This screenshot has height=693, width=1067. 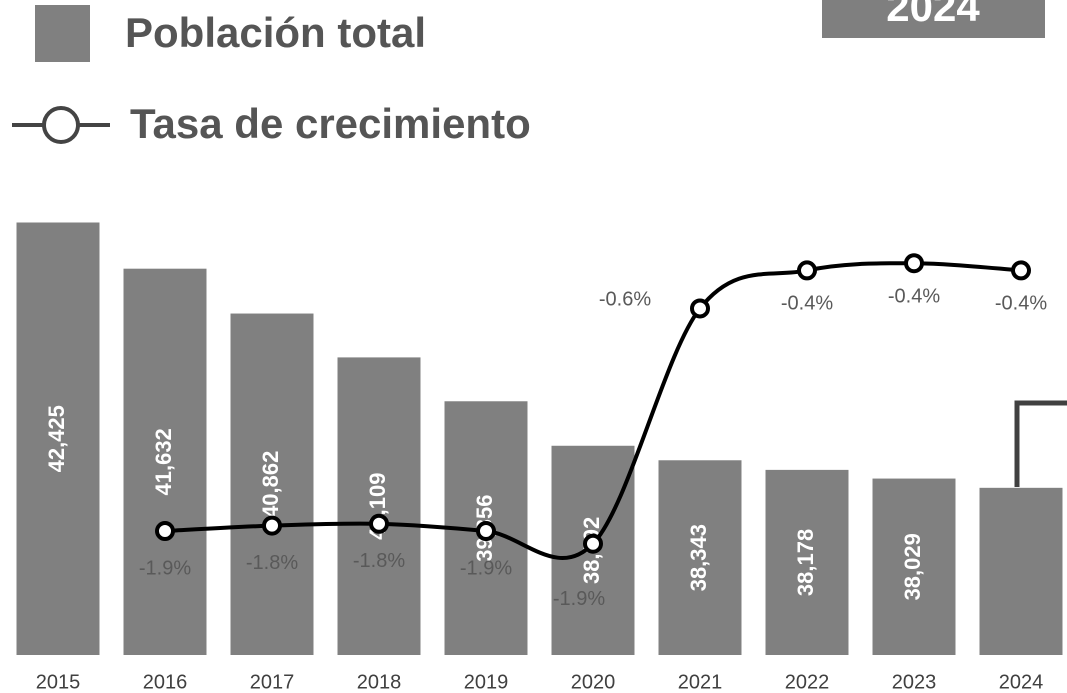 I want to click on line-value-label: -0.6%, so click(x=625, y=300).